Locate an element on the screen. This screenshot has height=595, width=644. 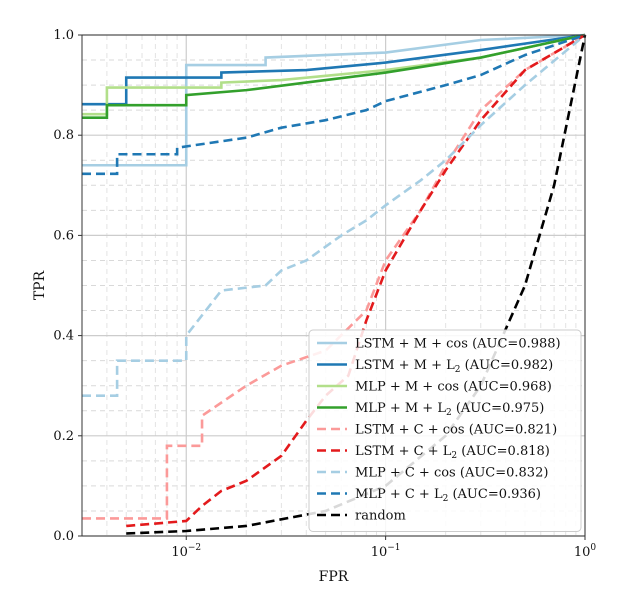
y-tick-label: 0.6 is located at coordinates (63, 235).